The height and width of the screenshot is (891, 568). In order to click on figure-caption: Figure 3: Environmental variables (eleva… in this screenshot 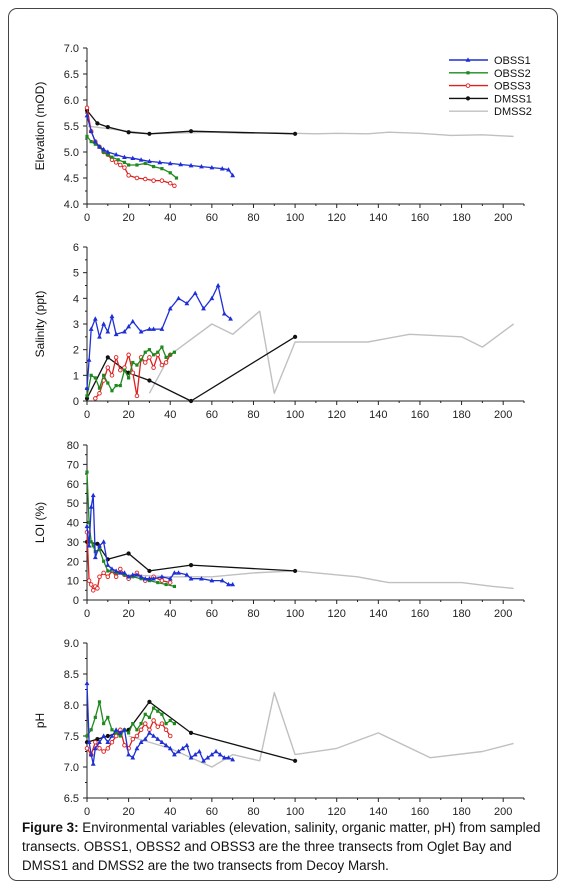, I will do `click(286, 846)`.